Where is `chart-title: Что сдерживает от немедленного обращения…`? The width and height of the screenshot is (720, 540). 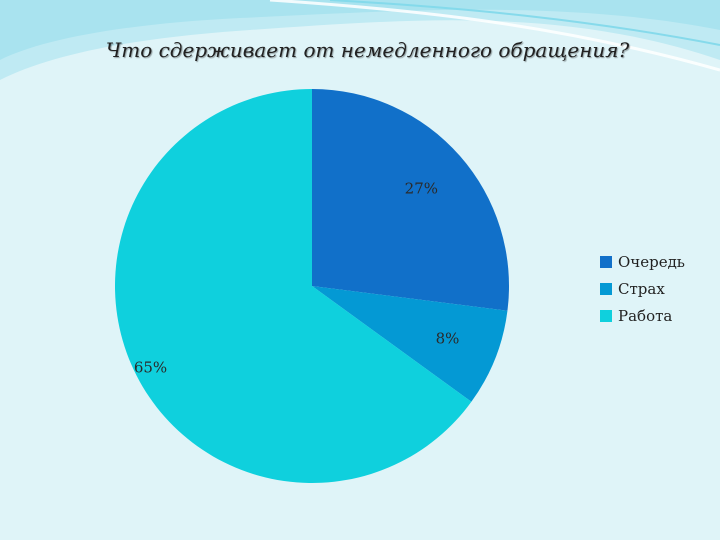 chart-title: Что сдерживает от немедленного обращения… is located at coordinates (367, 50).